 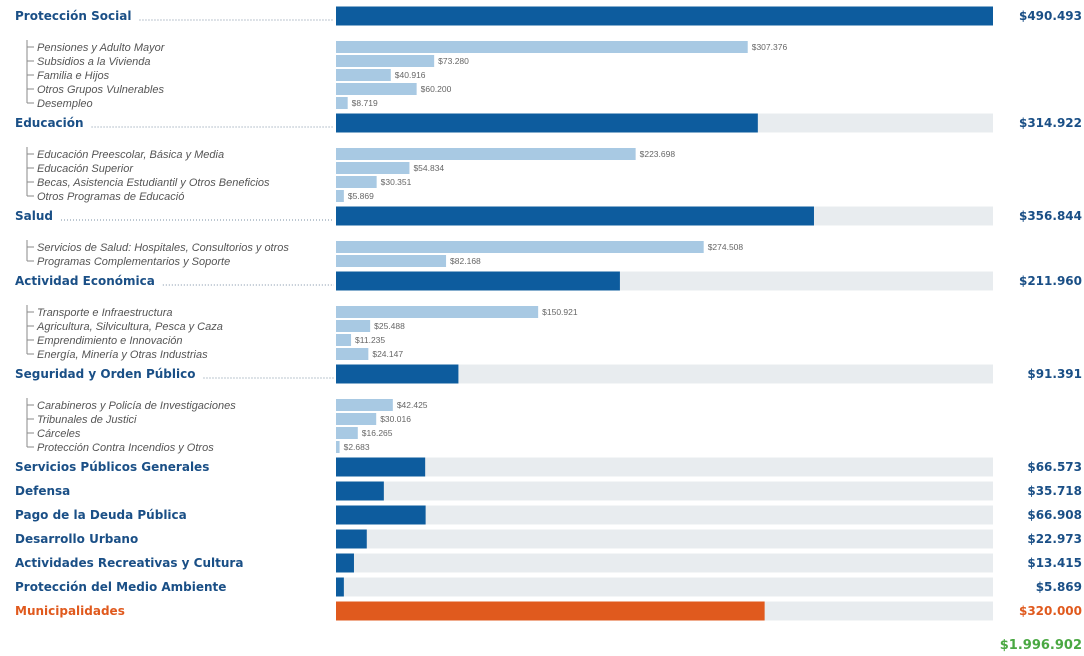 I want to click on category-label: Protección Social, so click(x=73, y=16).